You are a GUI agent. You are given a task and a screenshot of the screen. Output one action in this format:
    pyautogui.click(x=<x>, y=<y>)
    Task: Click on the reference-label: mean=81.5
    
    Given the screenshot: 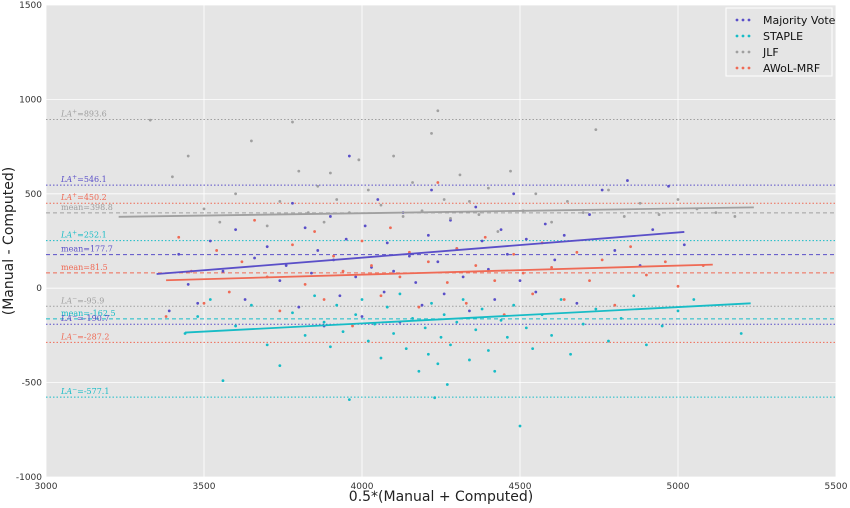 What is the action you would take?
    pyautogui.click(x=84, y=267)
    